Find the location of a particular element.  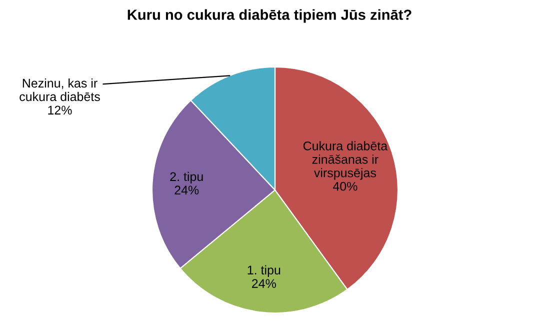

chart-title: Kuru no cukura diabēta tipiem Jūs zināt? is located at coordinates (270, 16).